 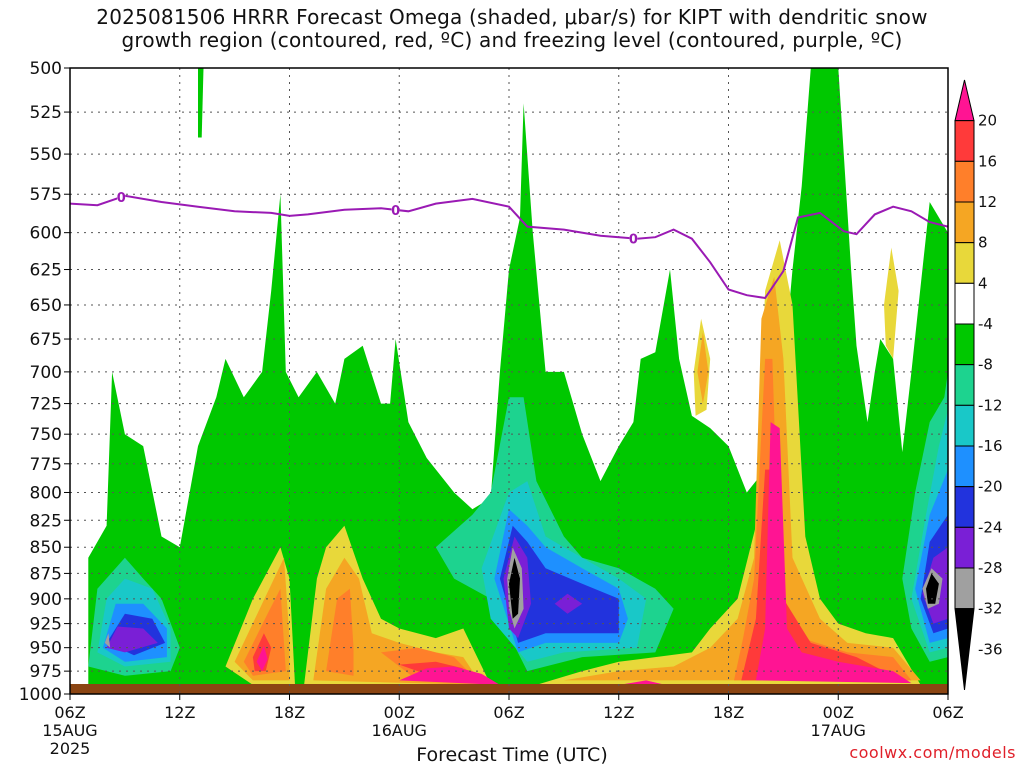 What do you see at coordinates (46, 435) in the screenshot?
I see `y-tick-label: 750` at bounding box center [46, 435].